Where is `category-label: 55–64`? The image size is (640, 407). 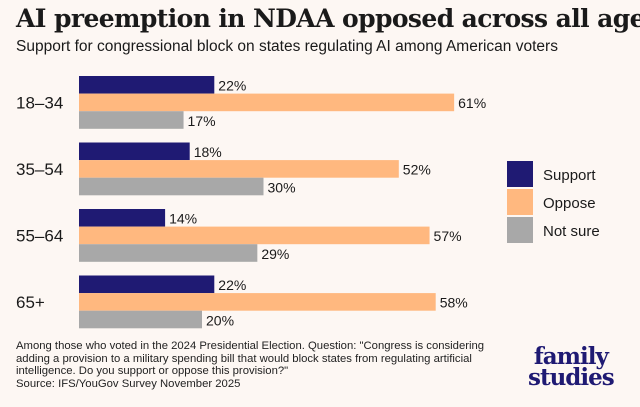
category-label: 55–64 is located at coordinates (39, 235).